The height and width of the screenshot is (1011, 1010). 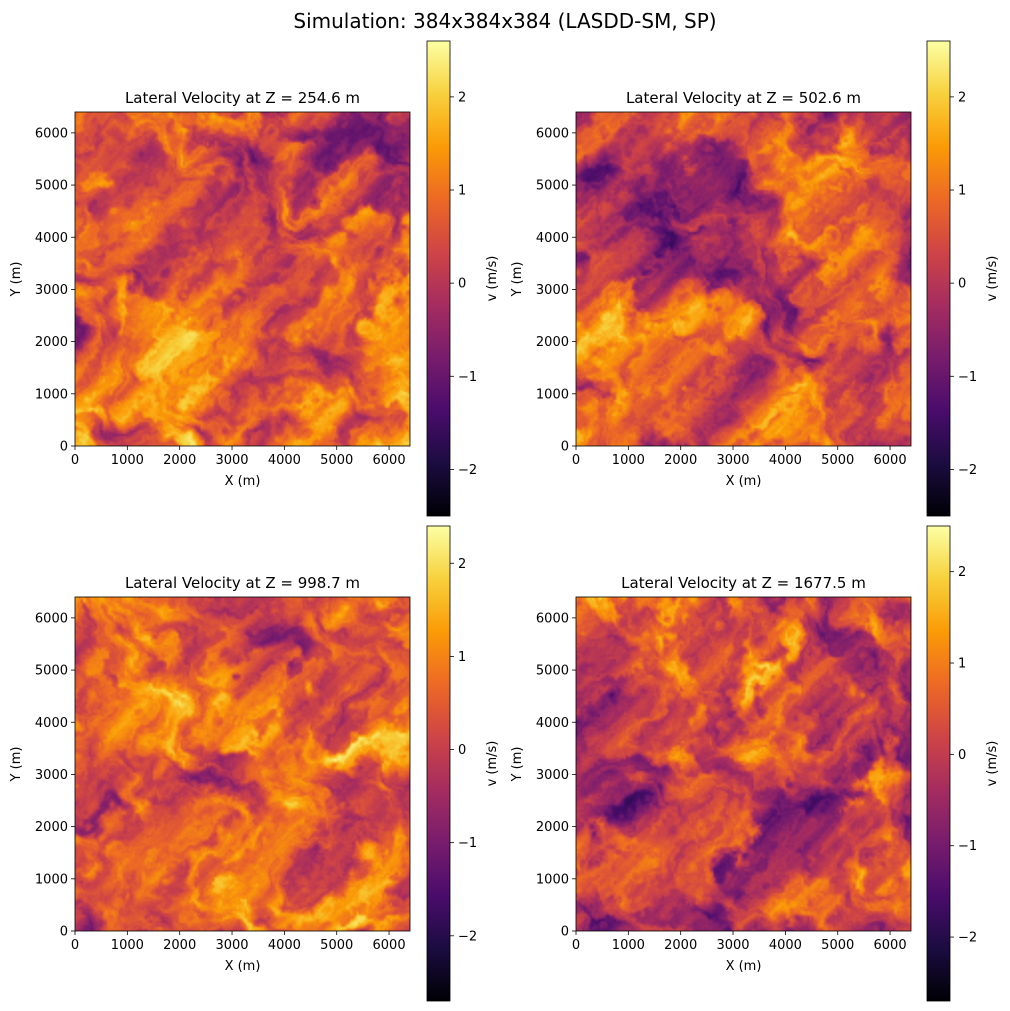 I want to click on subplot-title: Lateral Velocity at Z = 502.6 m, so click(x=743, y=98).